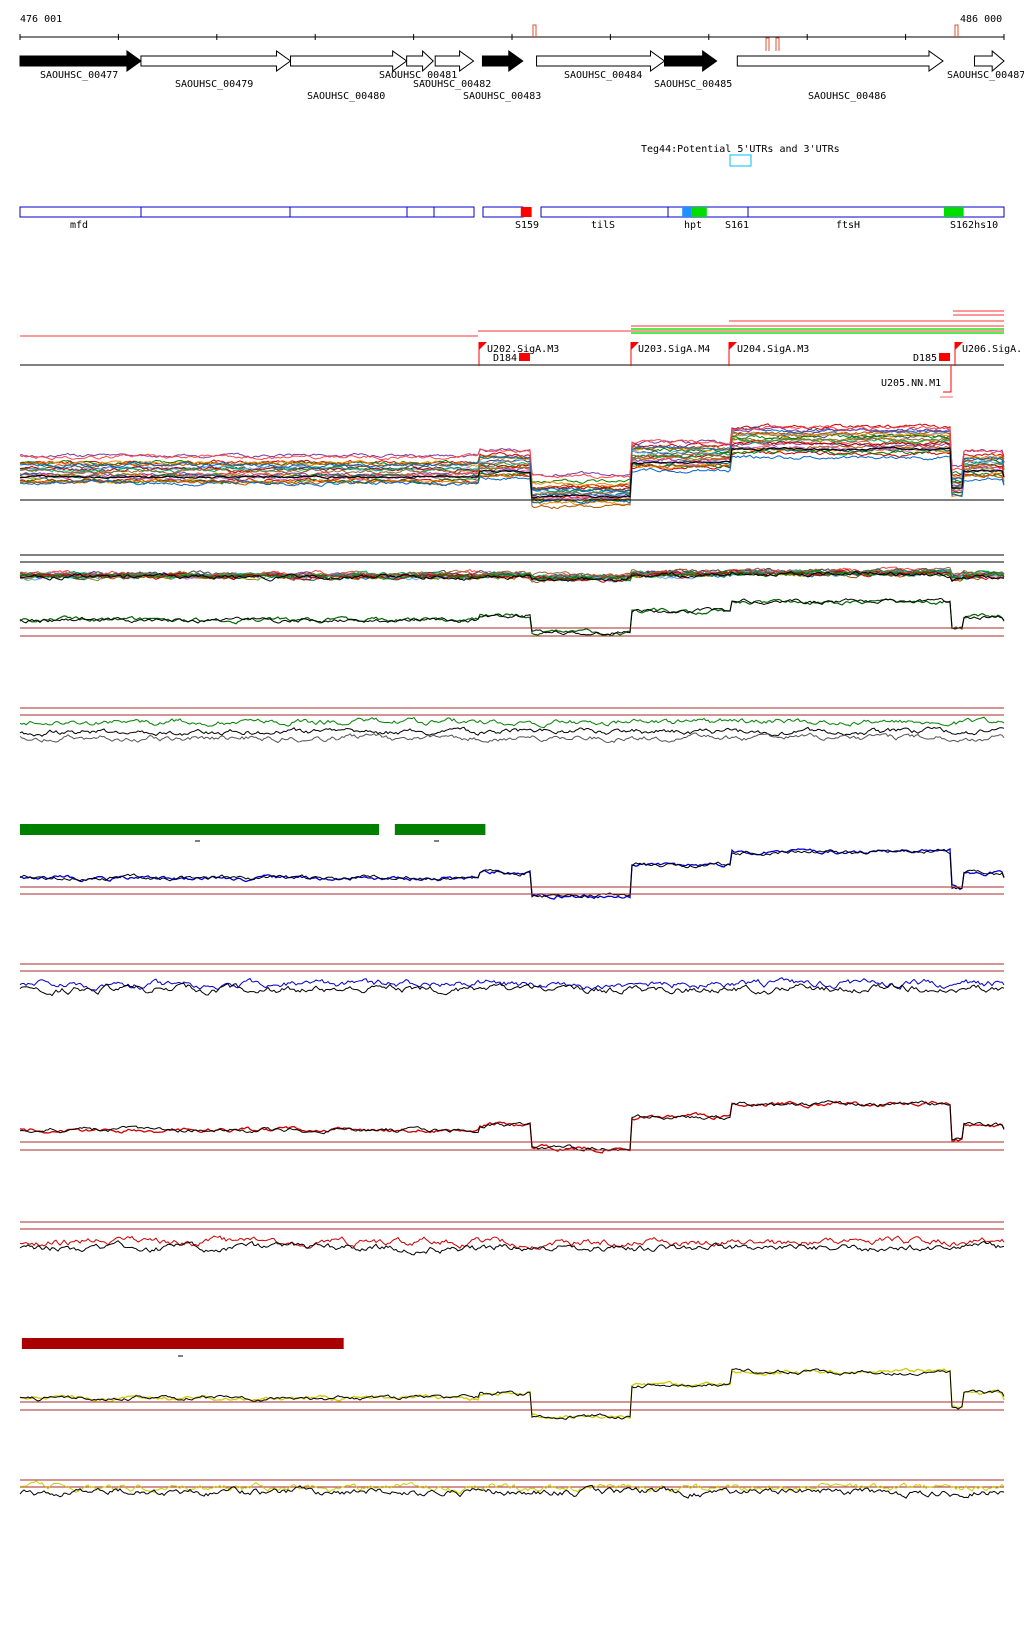 The height and width of the screenshot is (1640, 1024). I want to click on ruler-marks, so click(745, 37).